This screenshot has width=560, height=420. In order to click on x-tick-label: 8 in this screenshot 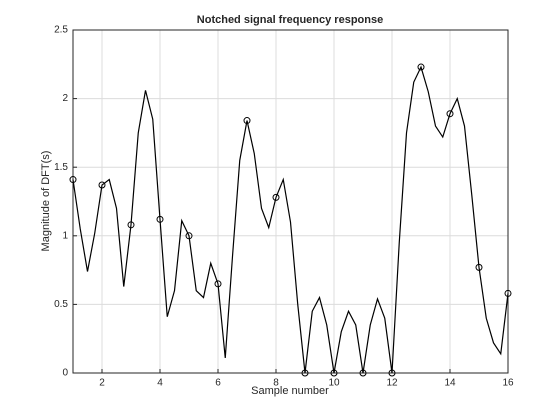, I will do `click(276, 383)`.